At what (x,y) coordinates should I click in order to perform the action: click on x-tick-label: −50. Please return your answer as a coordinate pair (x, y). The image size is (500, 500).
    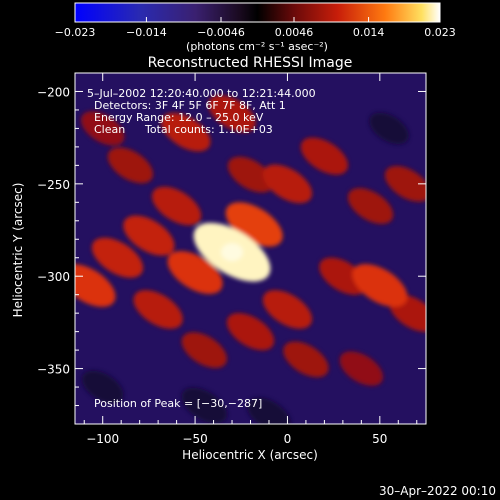
    Looking at the image, I should click on (194, 439).